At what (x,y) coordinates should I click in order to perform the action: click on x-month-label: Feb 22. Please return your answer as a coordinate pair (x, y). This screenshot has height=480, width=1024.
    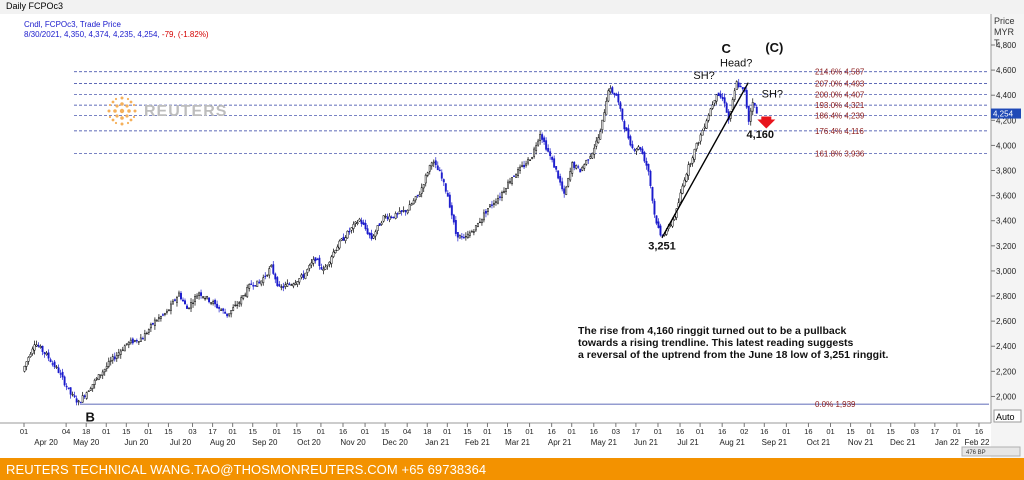
    Looking at the image, I should click on (977, 442).